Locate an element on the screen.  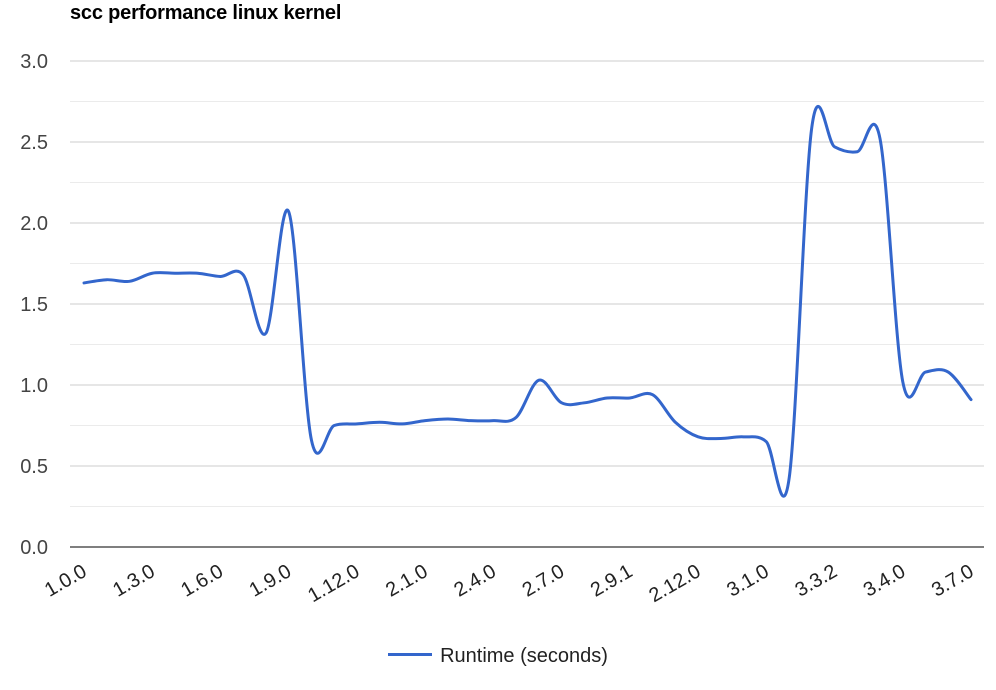
data-point-3.7.0 is located at coordinates (971, 400).